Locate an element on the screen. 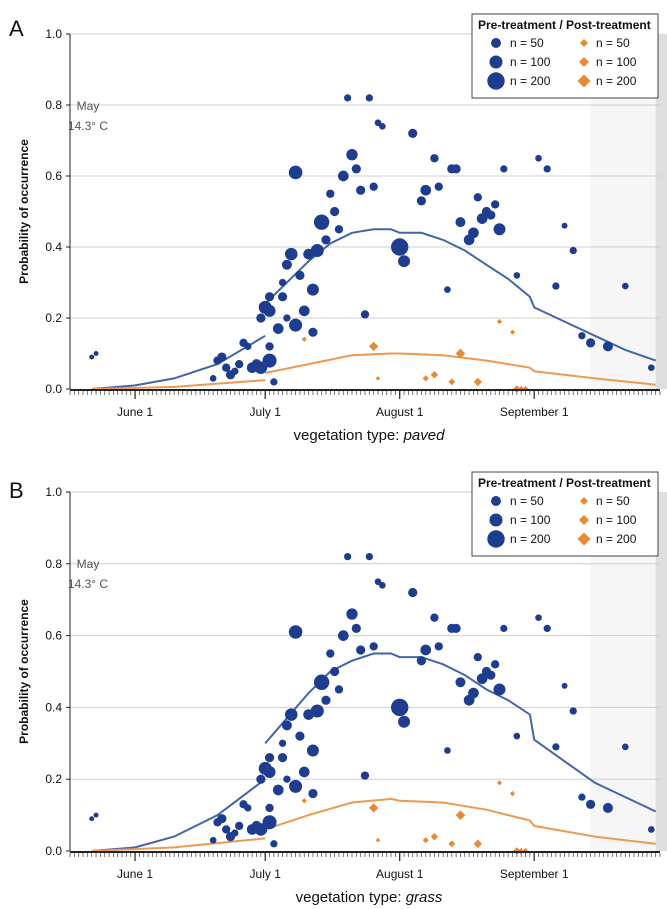 Image resolution: width=667 pixels, height=909 pixels. panel-b-month-temp-may: 14.3° C is located at coordinates (88, 584).